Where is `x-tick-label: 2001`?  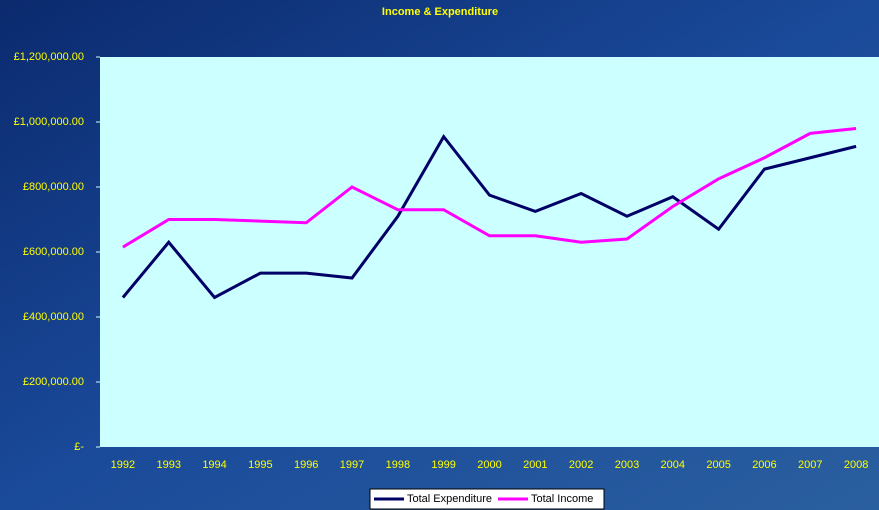
x-tick-label: 2001 is located at coordinates (535, 465).